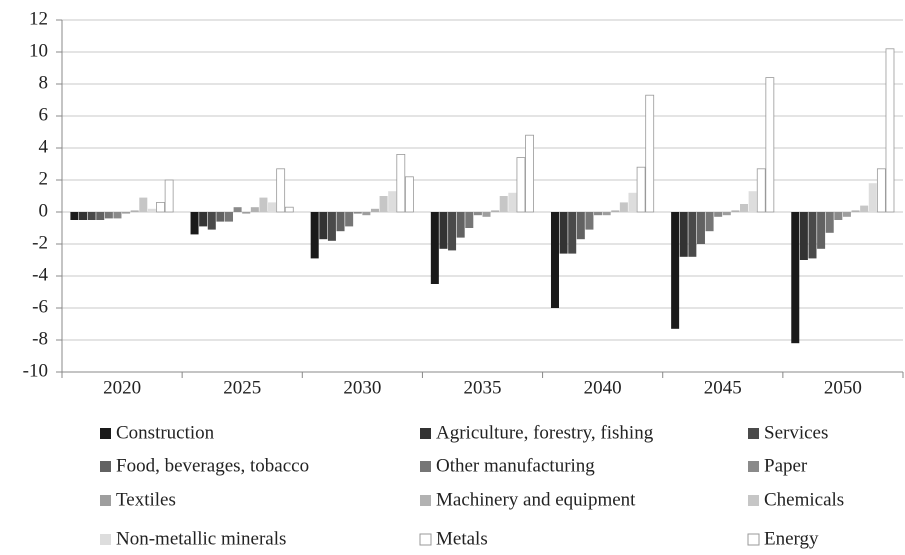 Image resolution: width=905 pixels, height=555 pixels. I want to click on legend-label: Non-metallic minerals, so click(201, 538).